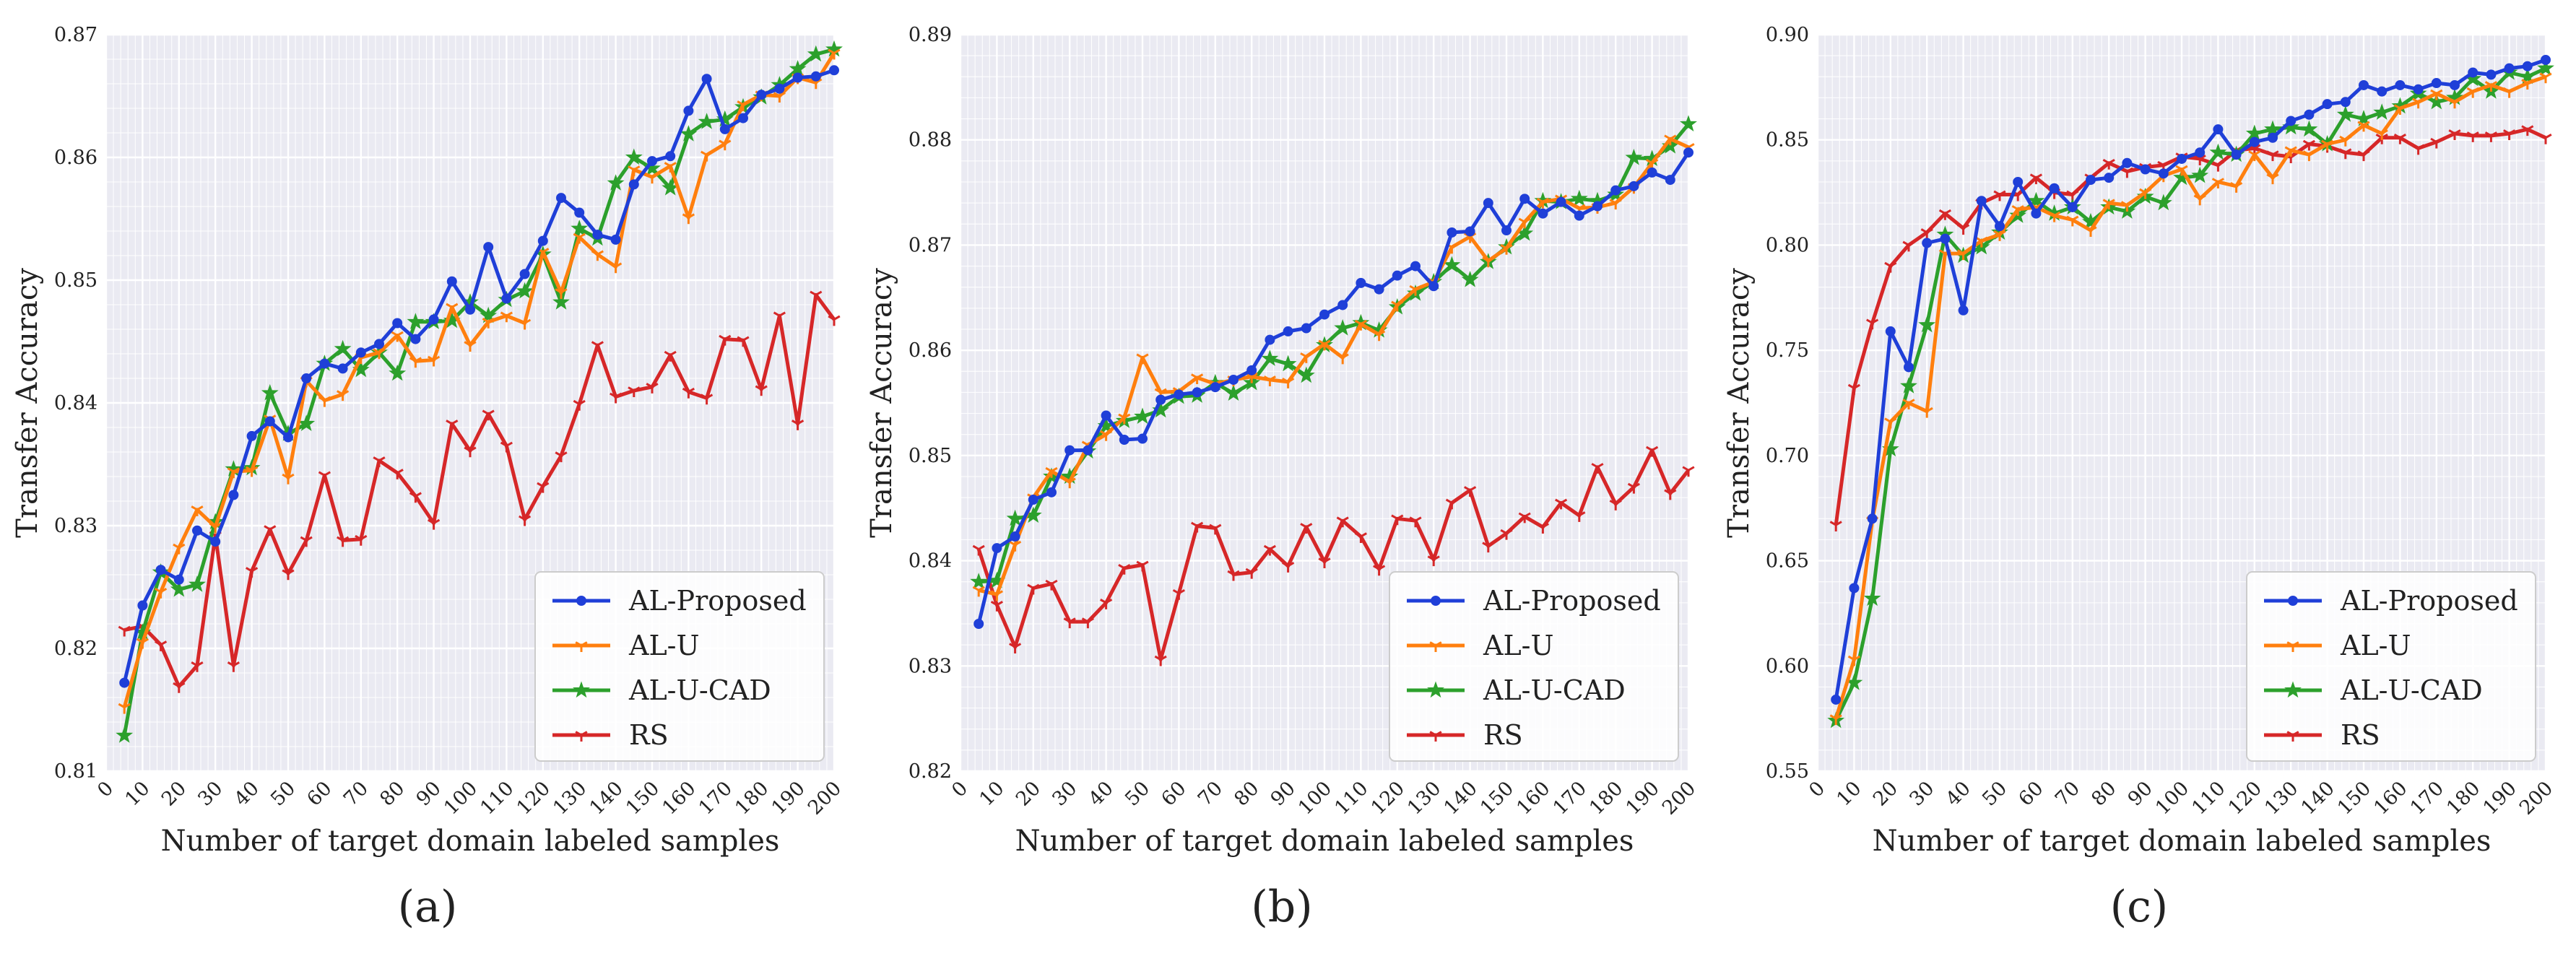 The width and height of the screenshot is (2576, 956). Describe the element at coordinates (1497, 798) in the screenshot. I see `x-tick-label: 150` at that location.